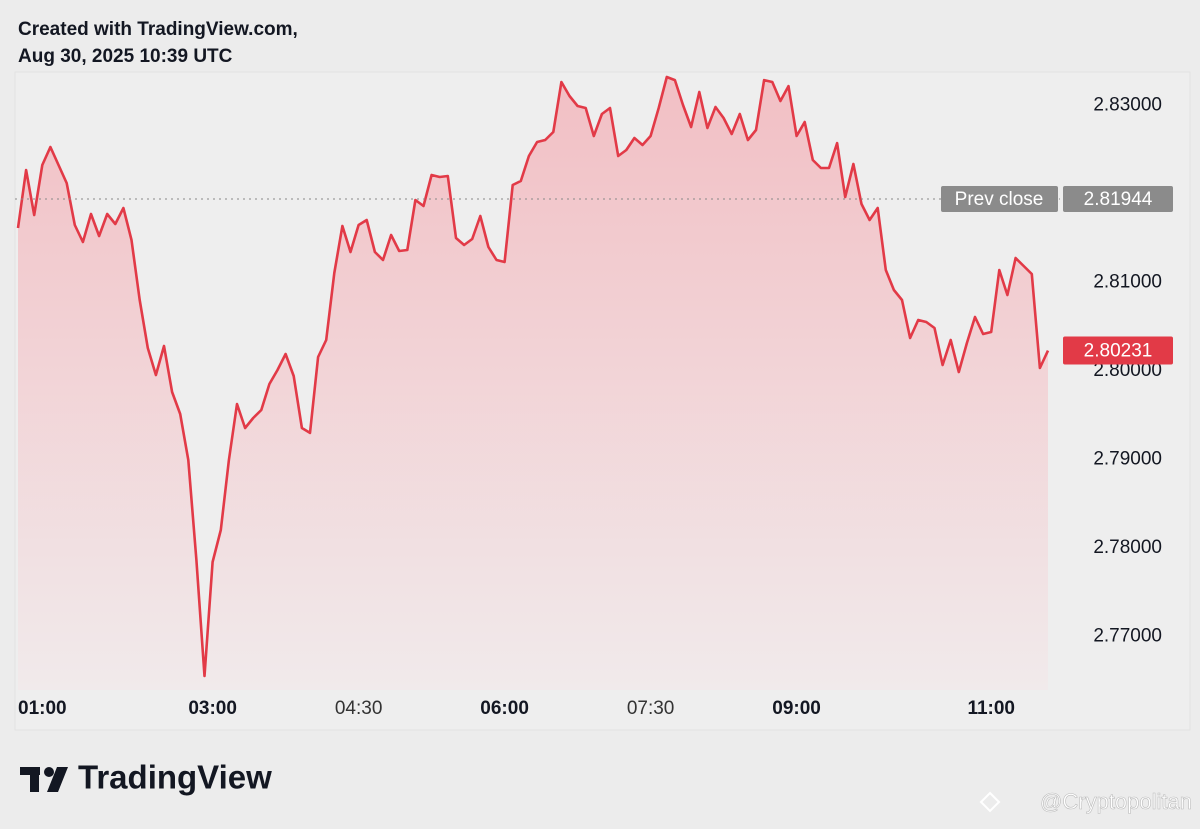 The width and height of the screenshot is (1200, 829). I want to click on y-tick-label: 2.81000, so click(1127, 282).